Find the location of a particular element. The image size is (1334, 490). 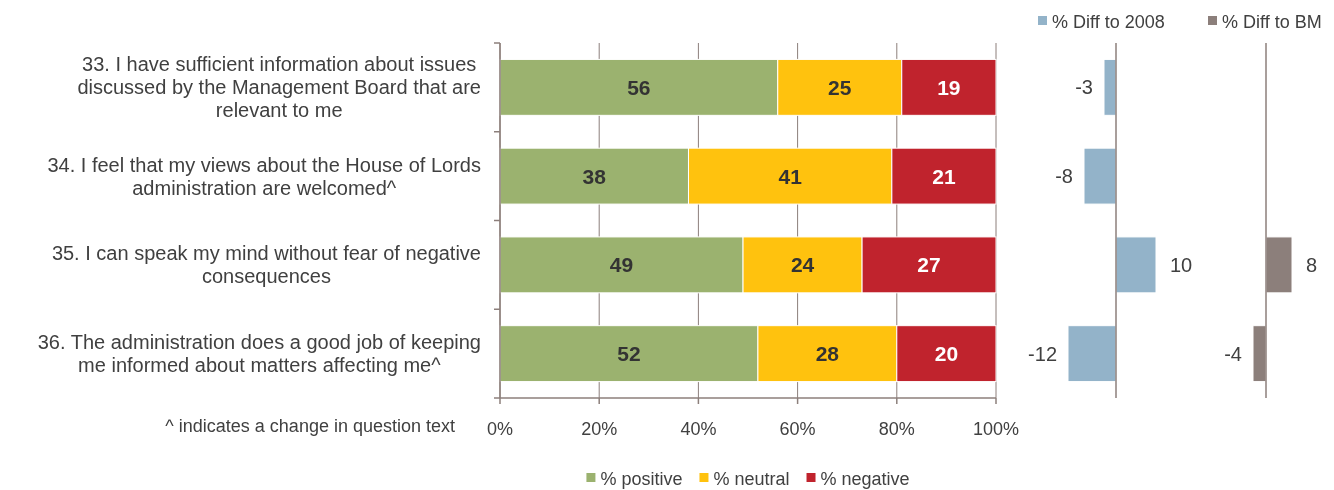

data-label: -3 is located at coordinates (1084, 87).